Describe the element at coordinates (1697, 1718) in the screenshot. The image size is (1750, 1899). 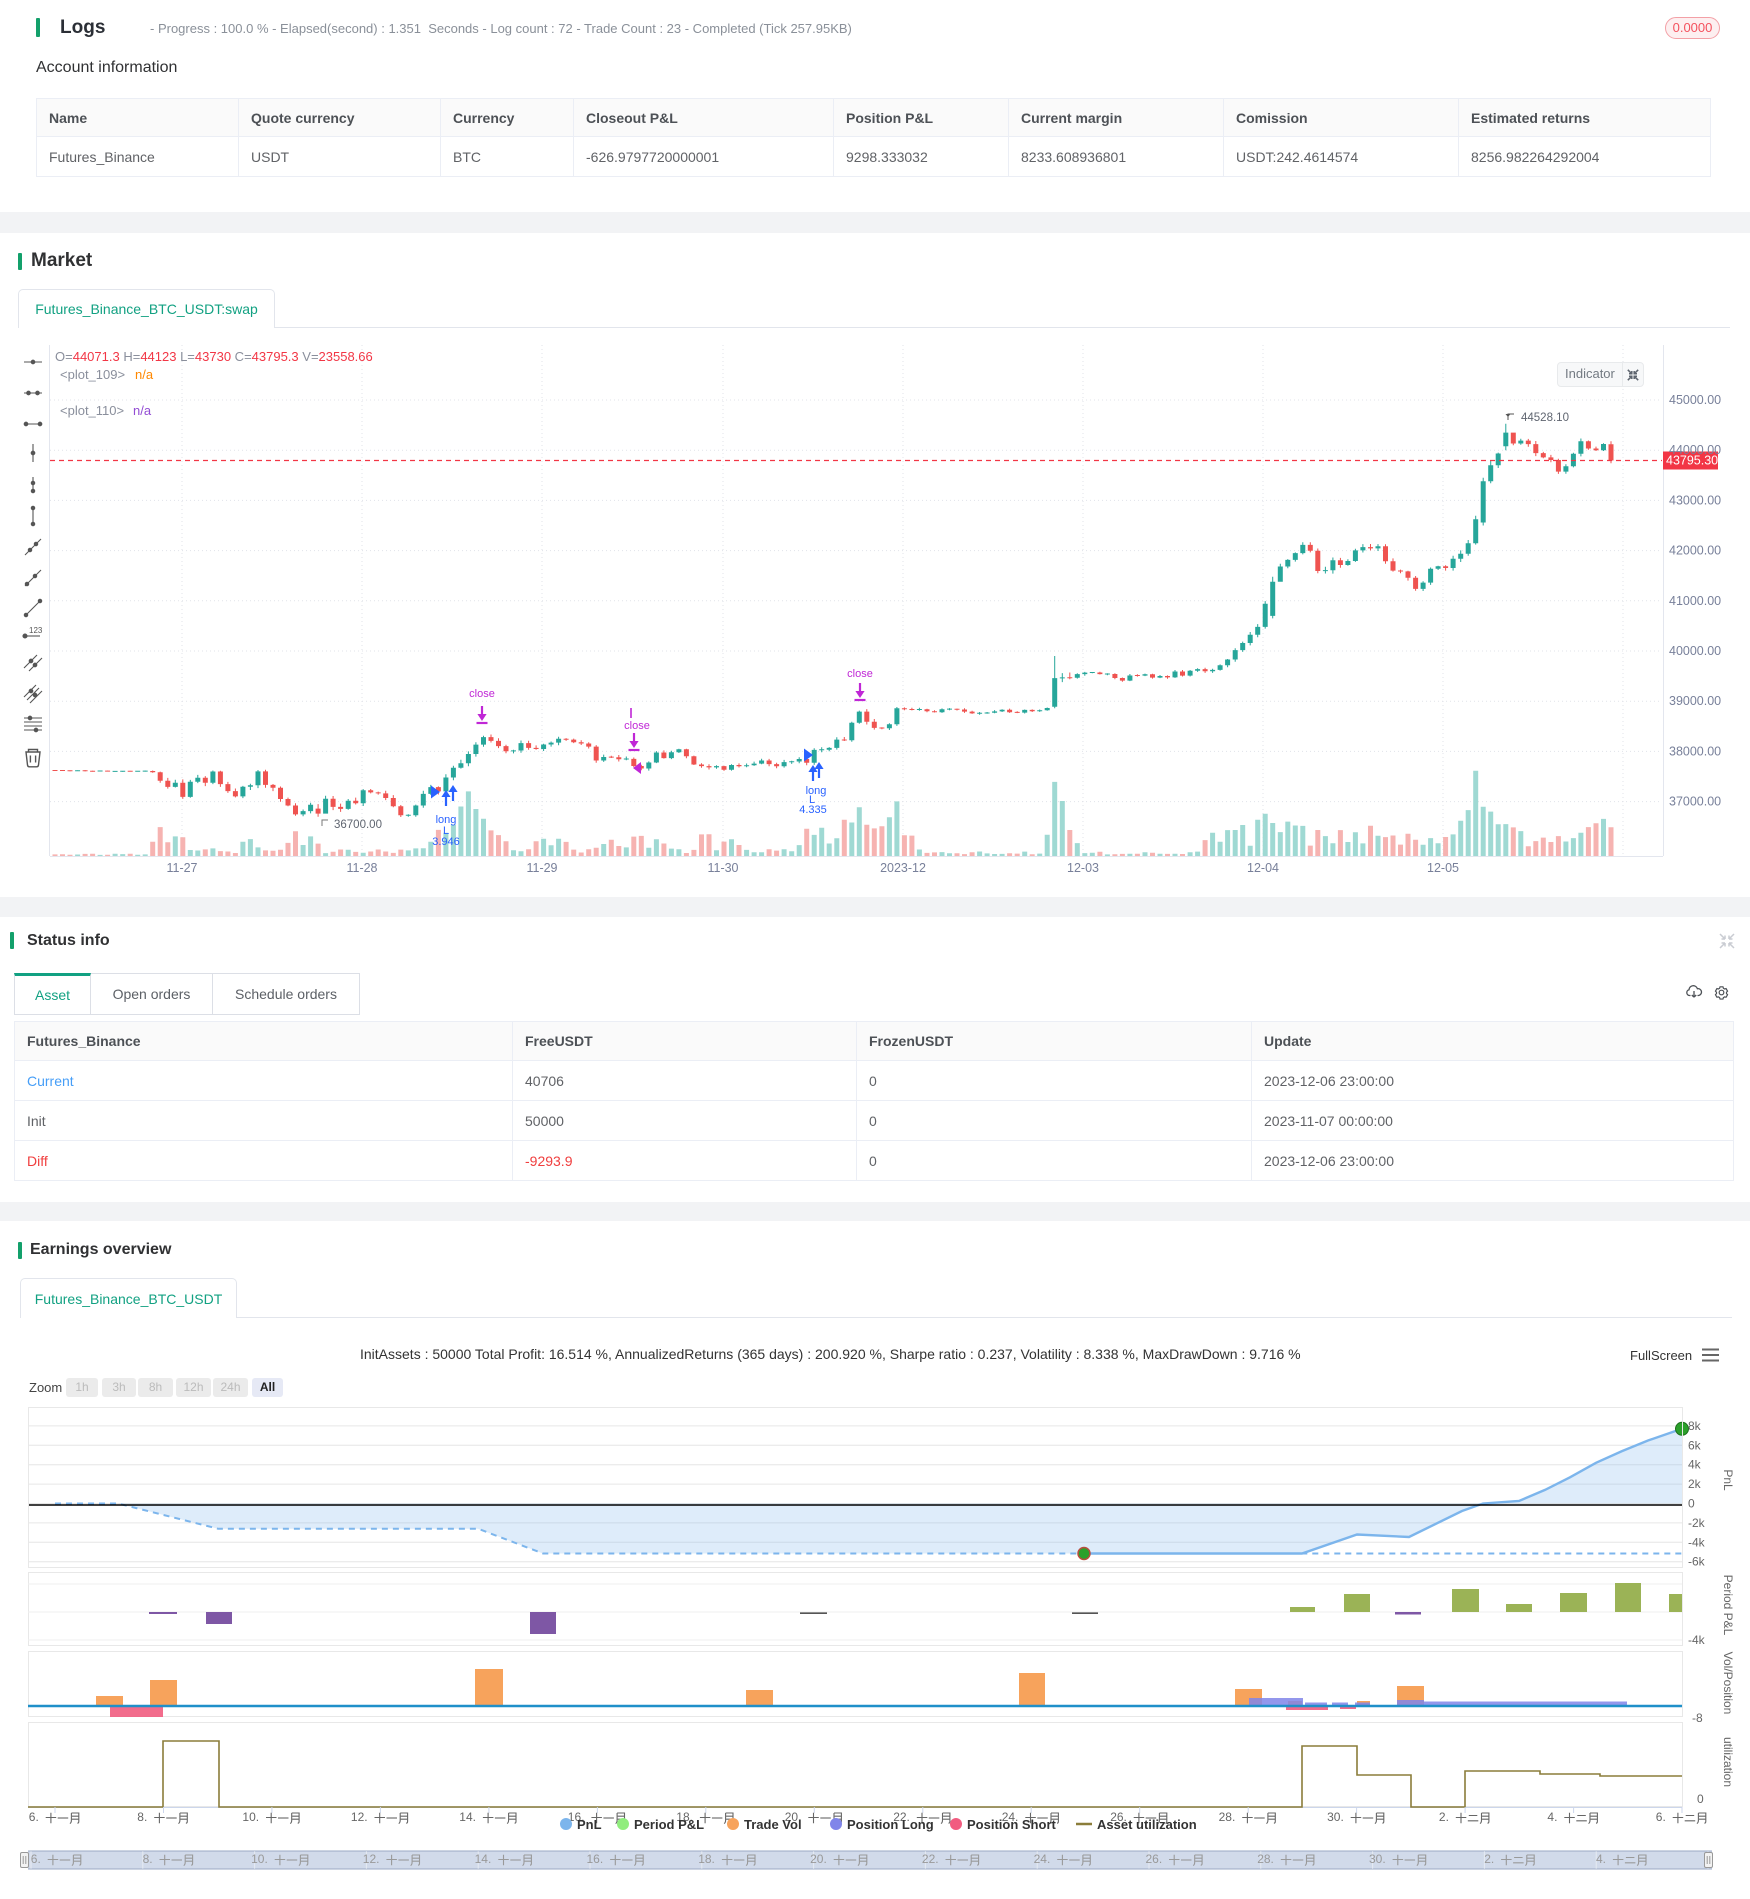
I see `svg-text: -8` at that location.